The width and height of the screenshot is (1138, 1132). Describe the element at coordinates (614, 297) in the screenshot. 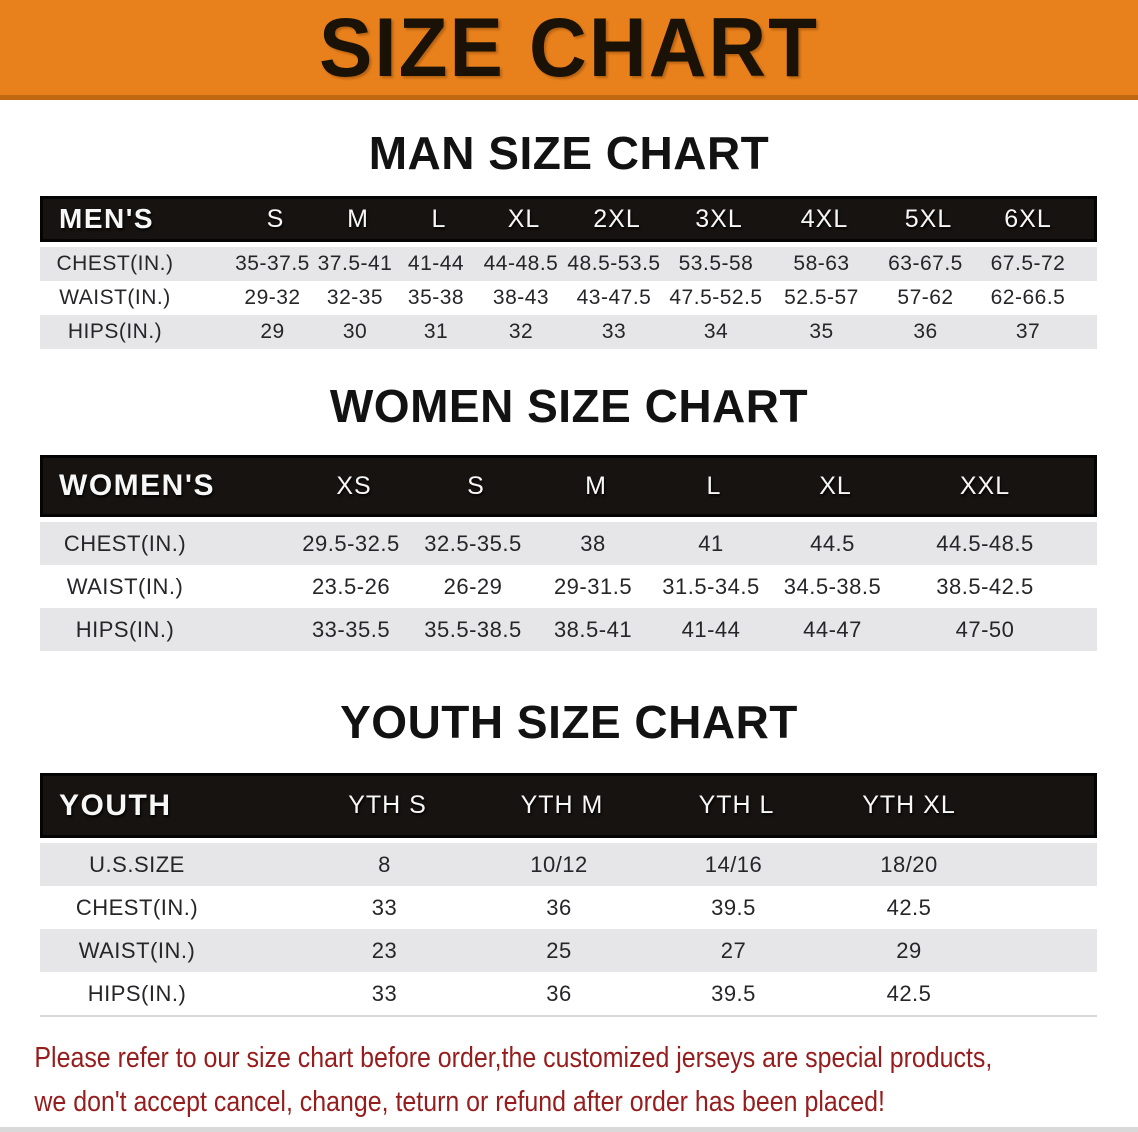

I see `cell-value: 43-47.5` at that location.